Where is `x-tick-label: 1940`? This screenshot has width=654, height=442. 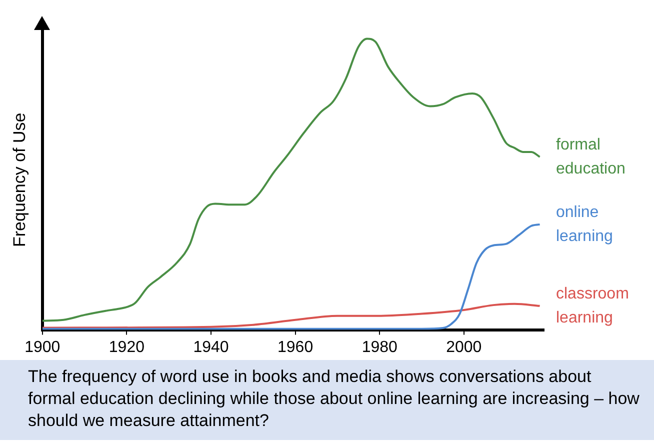
x-tick-label: 1940 is located at coordinates (211, 347).